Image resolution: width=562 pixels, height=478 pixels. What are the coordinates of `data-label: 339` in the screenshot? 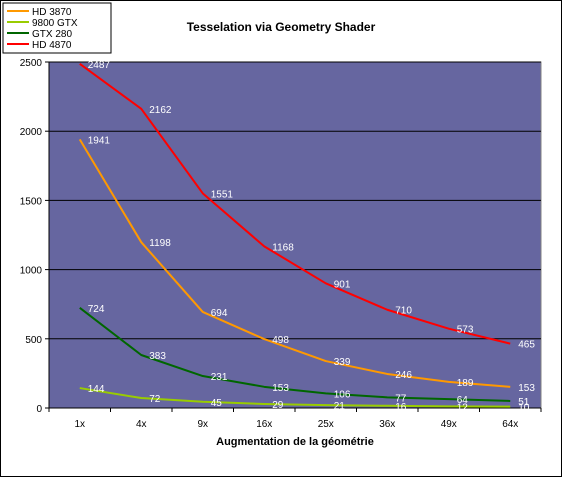 It's located at (342, 362).